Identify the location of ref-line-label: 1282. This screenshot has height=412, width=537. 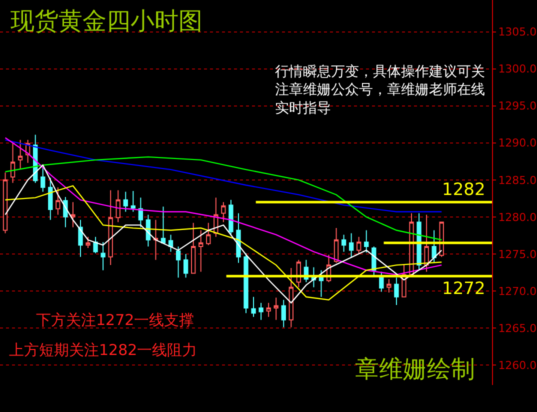
(464, 190).